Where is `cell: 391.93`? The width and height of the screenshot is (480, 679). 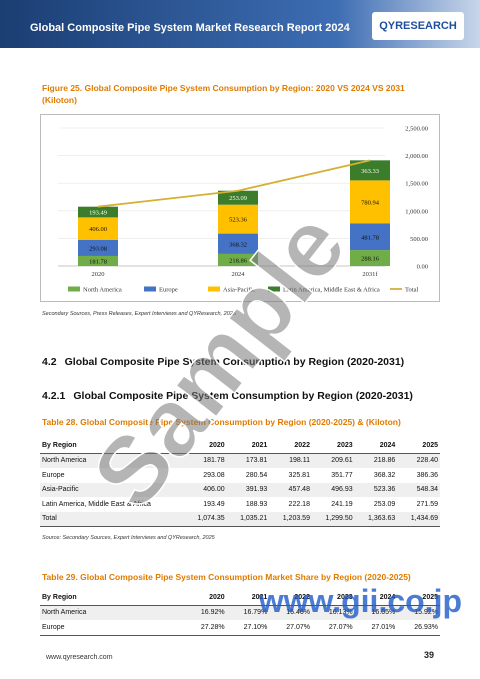 cell: 391.93 is located at coordinates (248, 489).